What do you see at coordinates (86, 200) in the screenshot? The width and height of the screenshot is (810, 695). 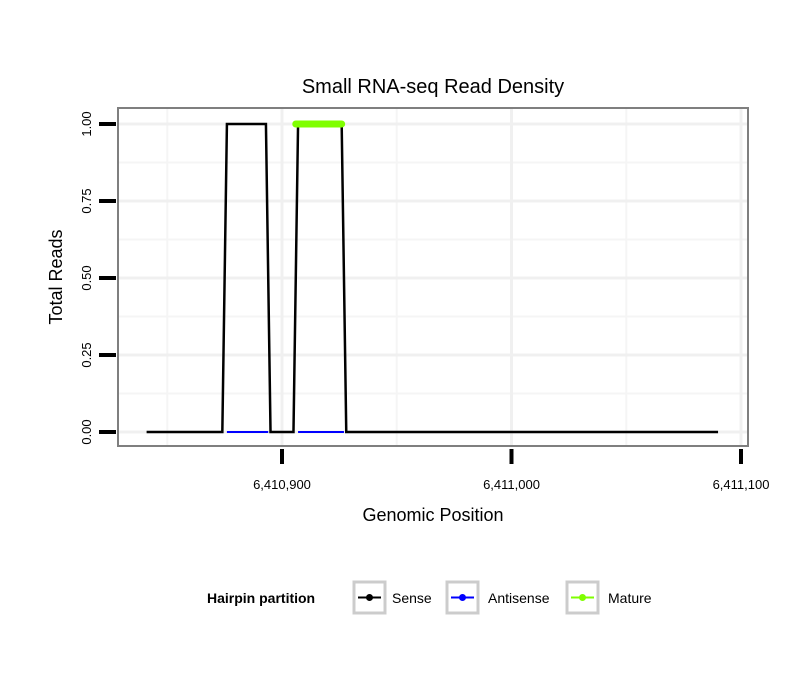 I see `y-tick-label: 0.75` at bounding box center [86, 200].